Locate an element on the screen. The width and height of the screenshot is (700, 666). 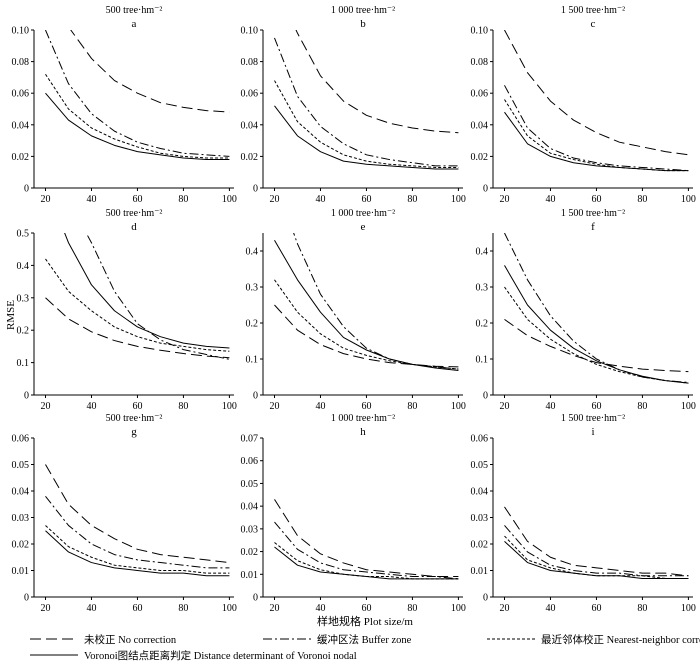
y-tick-label: 0.01 is located at coordinates (250, 575).